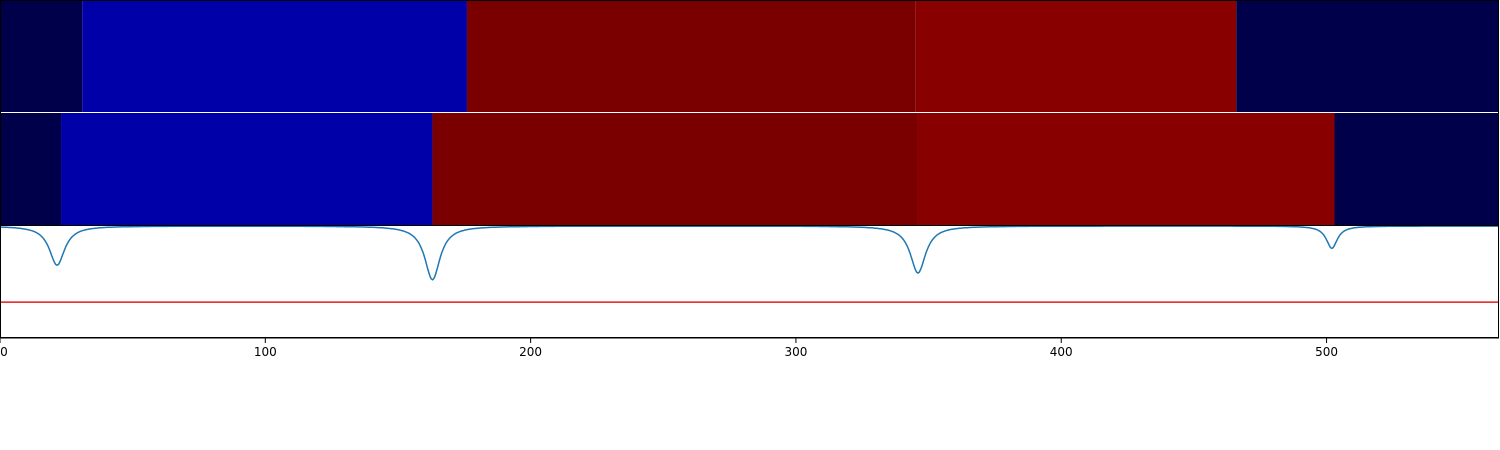  What do you see at coordinates (530, 352) in the screenshot?
I see `x-tick-label-200: 200` at bounding box center [530, 352].